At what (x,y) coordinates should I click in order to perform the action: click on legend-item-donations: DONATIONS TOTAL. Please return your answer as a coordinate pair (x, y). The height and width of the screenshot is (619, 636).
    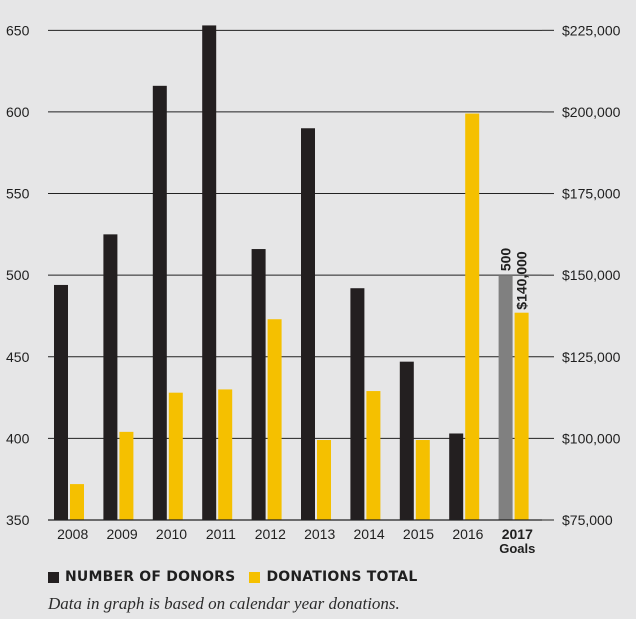
    Looking at the image, I should click on (333, 577).